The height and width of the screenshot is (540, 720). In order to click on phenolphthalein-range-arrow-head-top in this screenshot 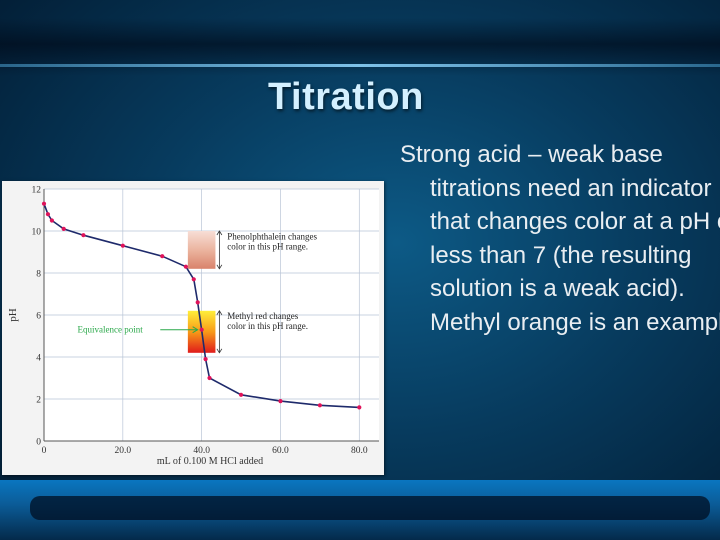, I will do `click(219, 233)`.